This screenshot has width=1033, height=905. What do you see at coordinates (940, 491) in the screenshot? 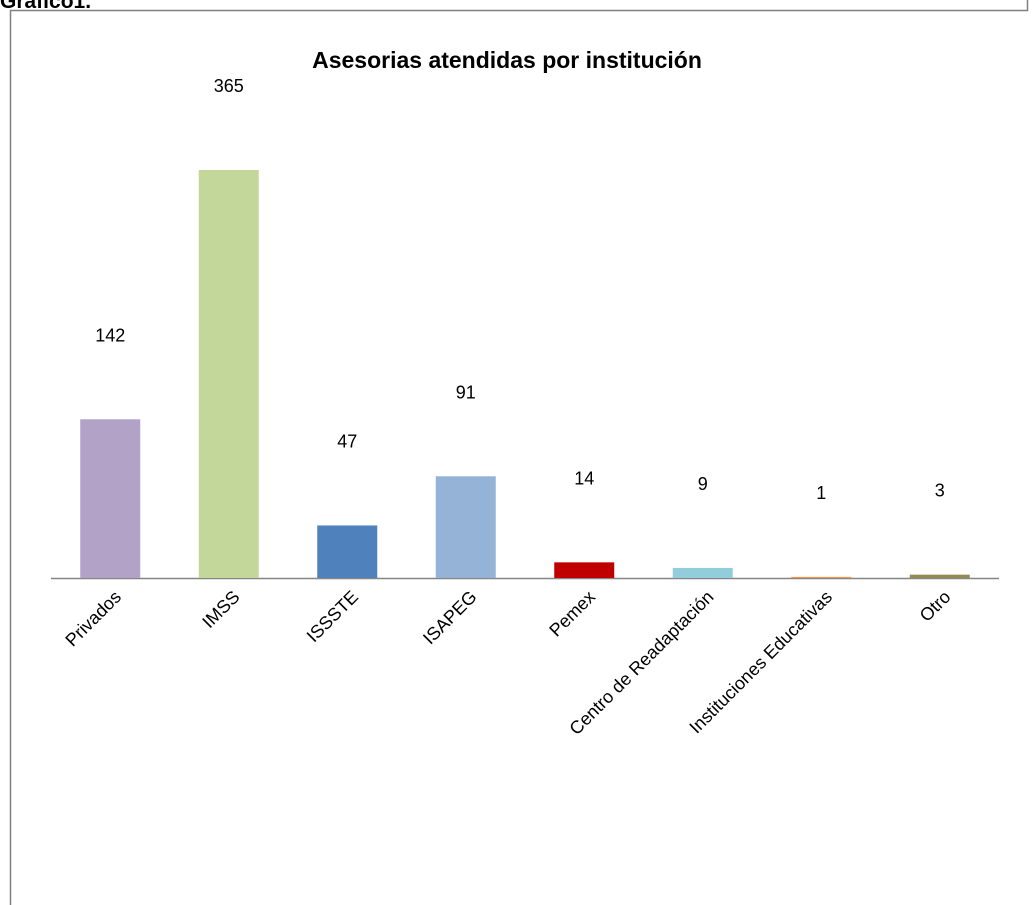
I see `data-label: 3` at bounding box center [940, 491].